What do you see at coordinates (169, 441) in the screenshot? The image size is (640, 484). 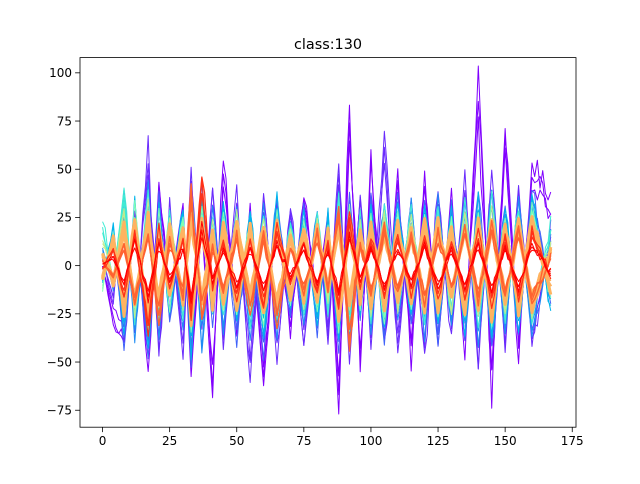 I see `x-tick-label: 25` at bounding box center [169, 441].